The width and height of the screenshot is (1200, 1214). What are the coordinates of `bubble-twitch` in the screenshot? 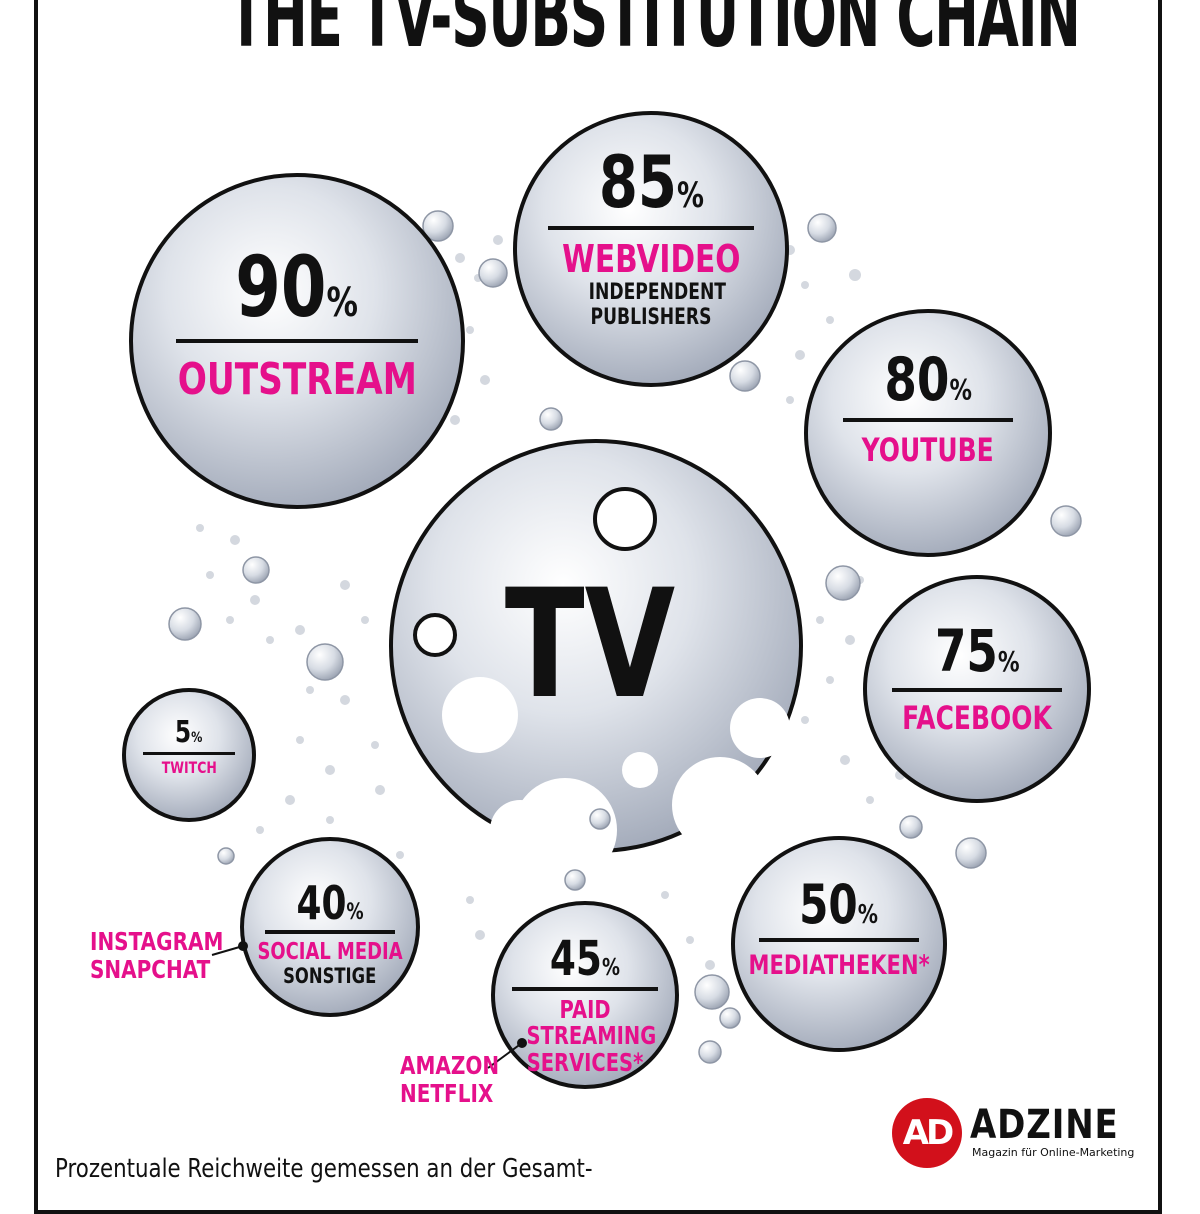 It's located at (189, 755).